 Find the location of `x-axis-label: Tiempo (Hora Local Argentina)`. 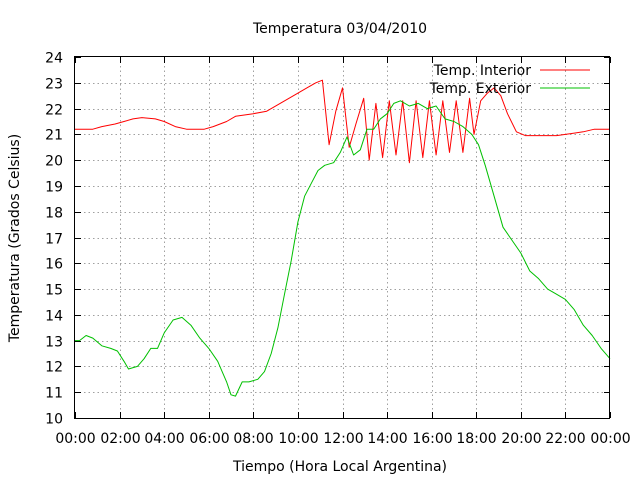

x-axis-label: Tiempo (Hora Local Argentina) is located at coordinates (339, 467).